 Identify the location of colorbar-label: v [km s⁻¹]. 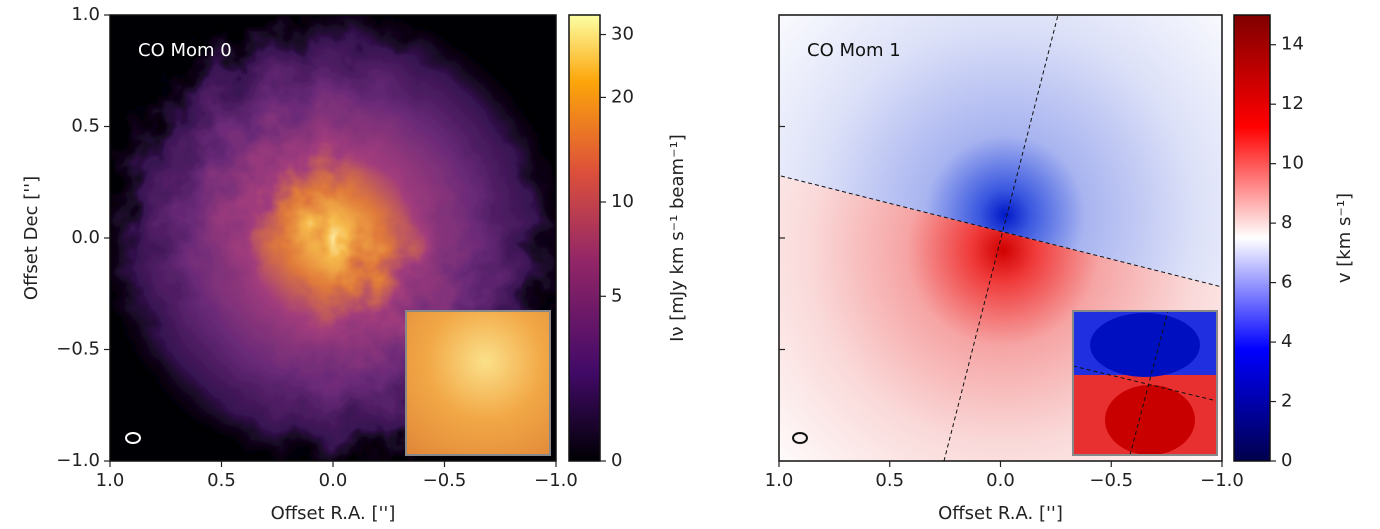
(1344, 238).